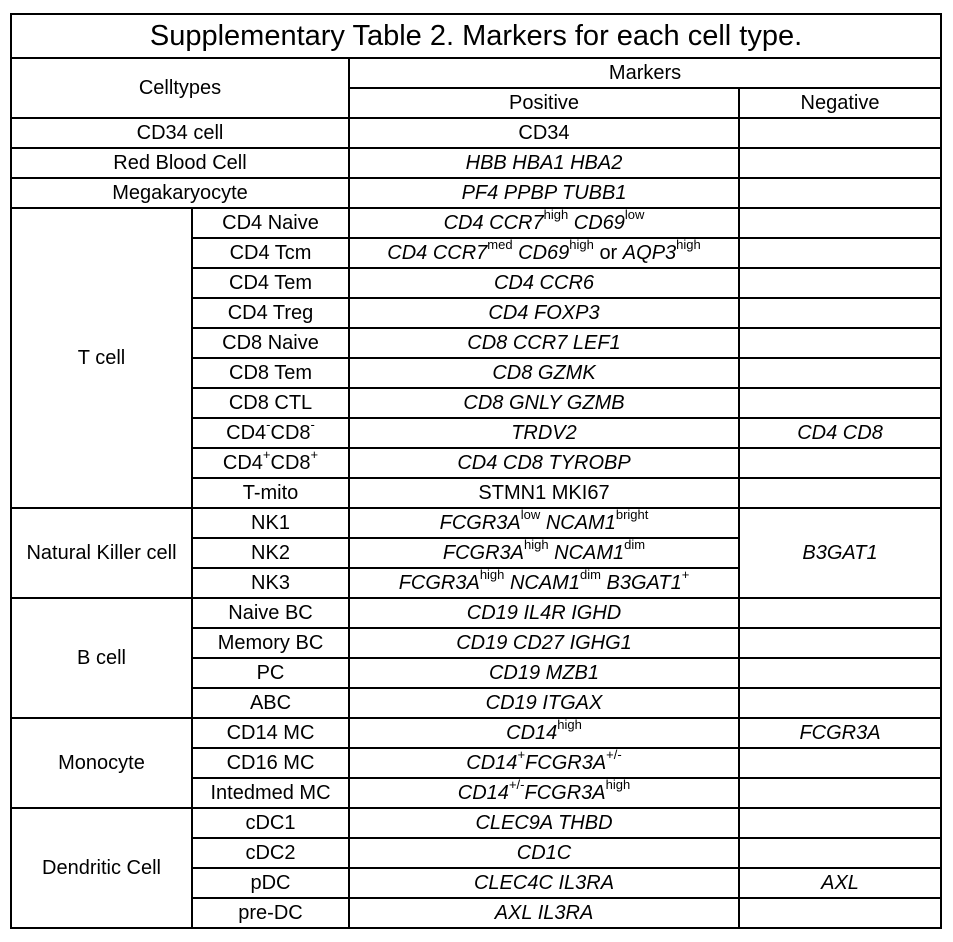 The width and height of the screenshot is (953, 942). I want to click on subtype-cell: CD8 Tem, so click(270, 373).